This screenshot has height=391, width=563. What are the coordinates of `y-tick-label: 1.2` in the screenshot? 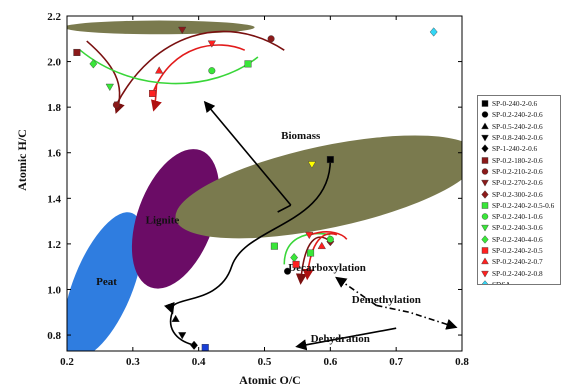 It's located at (54, 245).